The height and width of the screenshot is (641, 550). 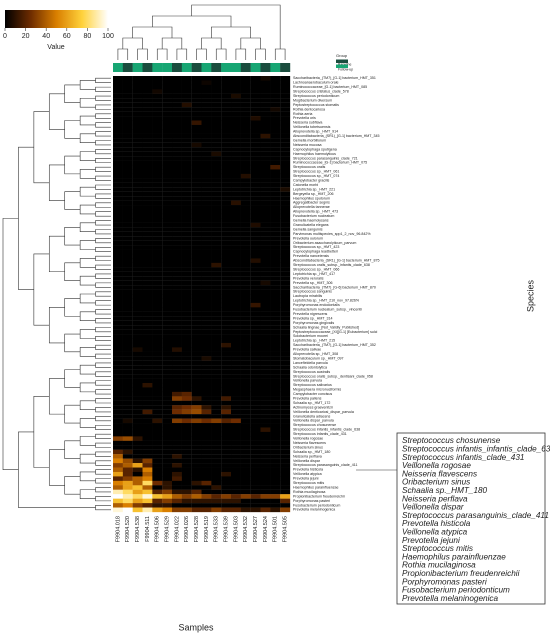 I want to click on species-label: Prevotella histicola, so click(x=308, y=470).